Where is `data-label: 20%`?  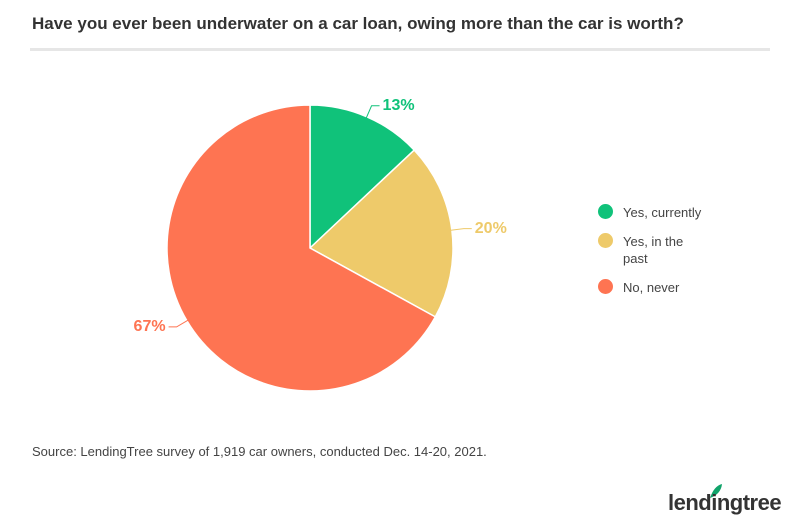
data-label: 20% is located at coordinates (491, 228).